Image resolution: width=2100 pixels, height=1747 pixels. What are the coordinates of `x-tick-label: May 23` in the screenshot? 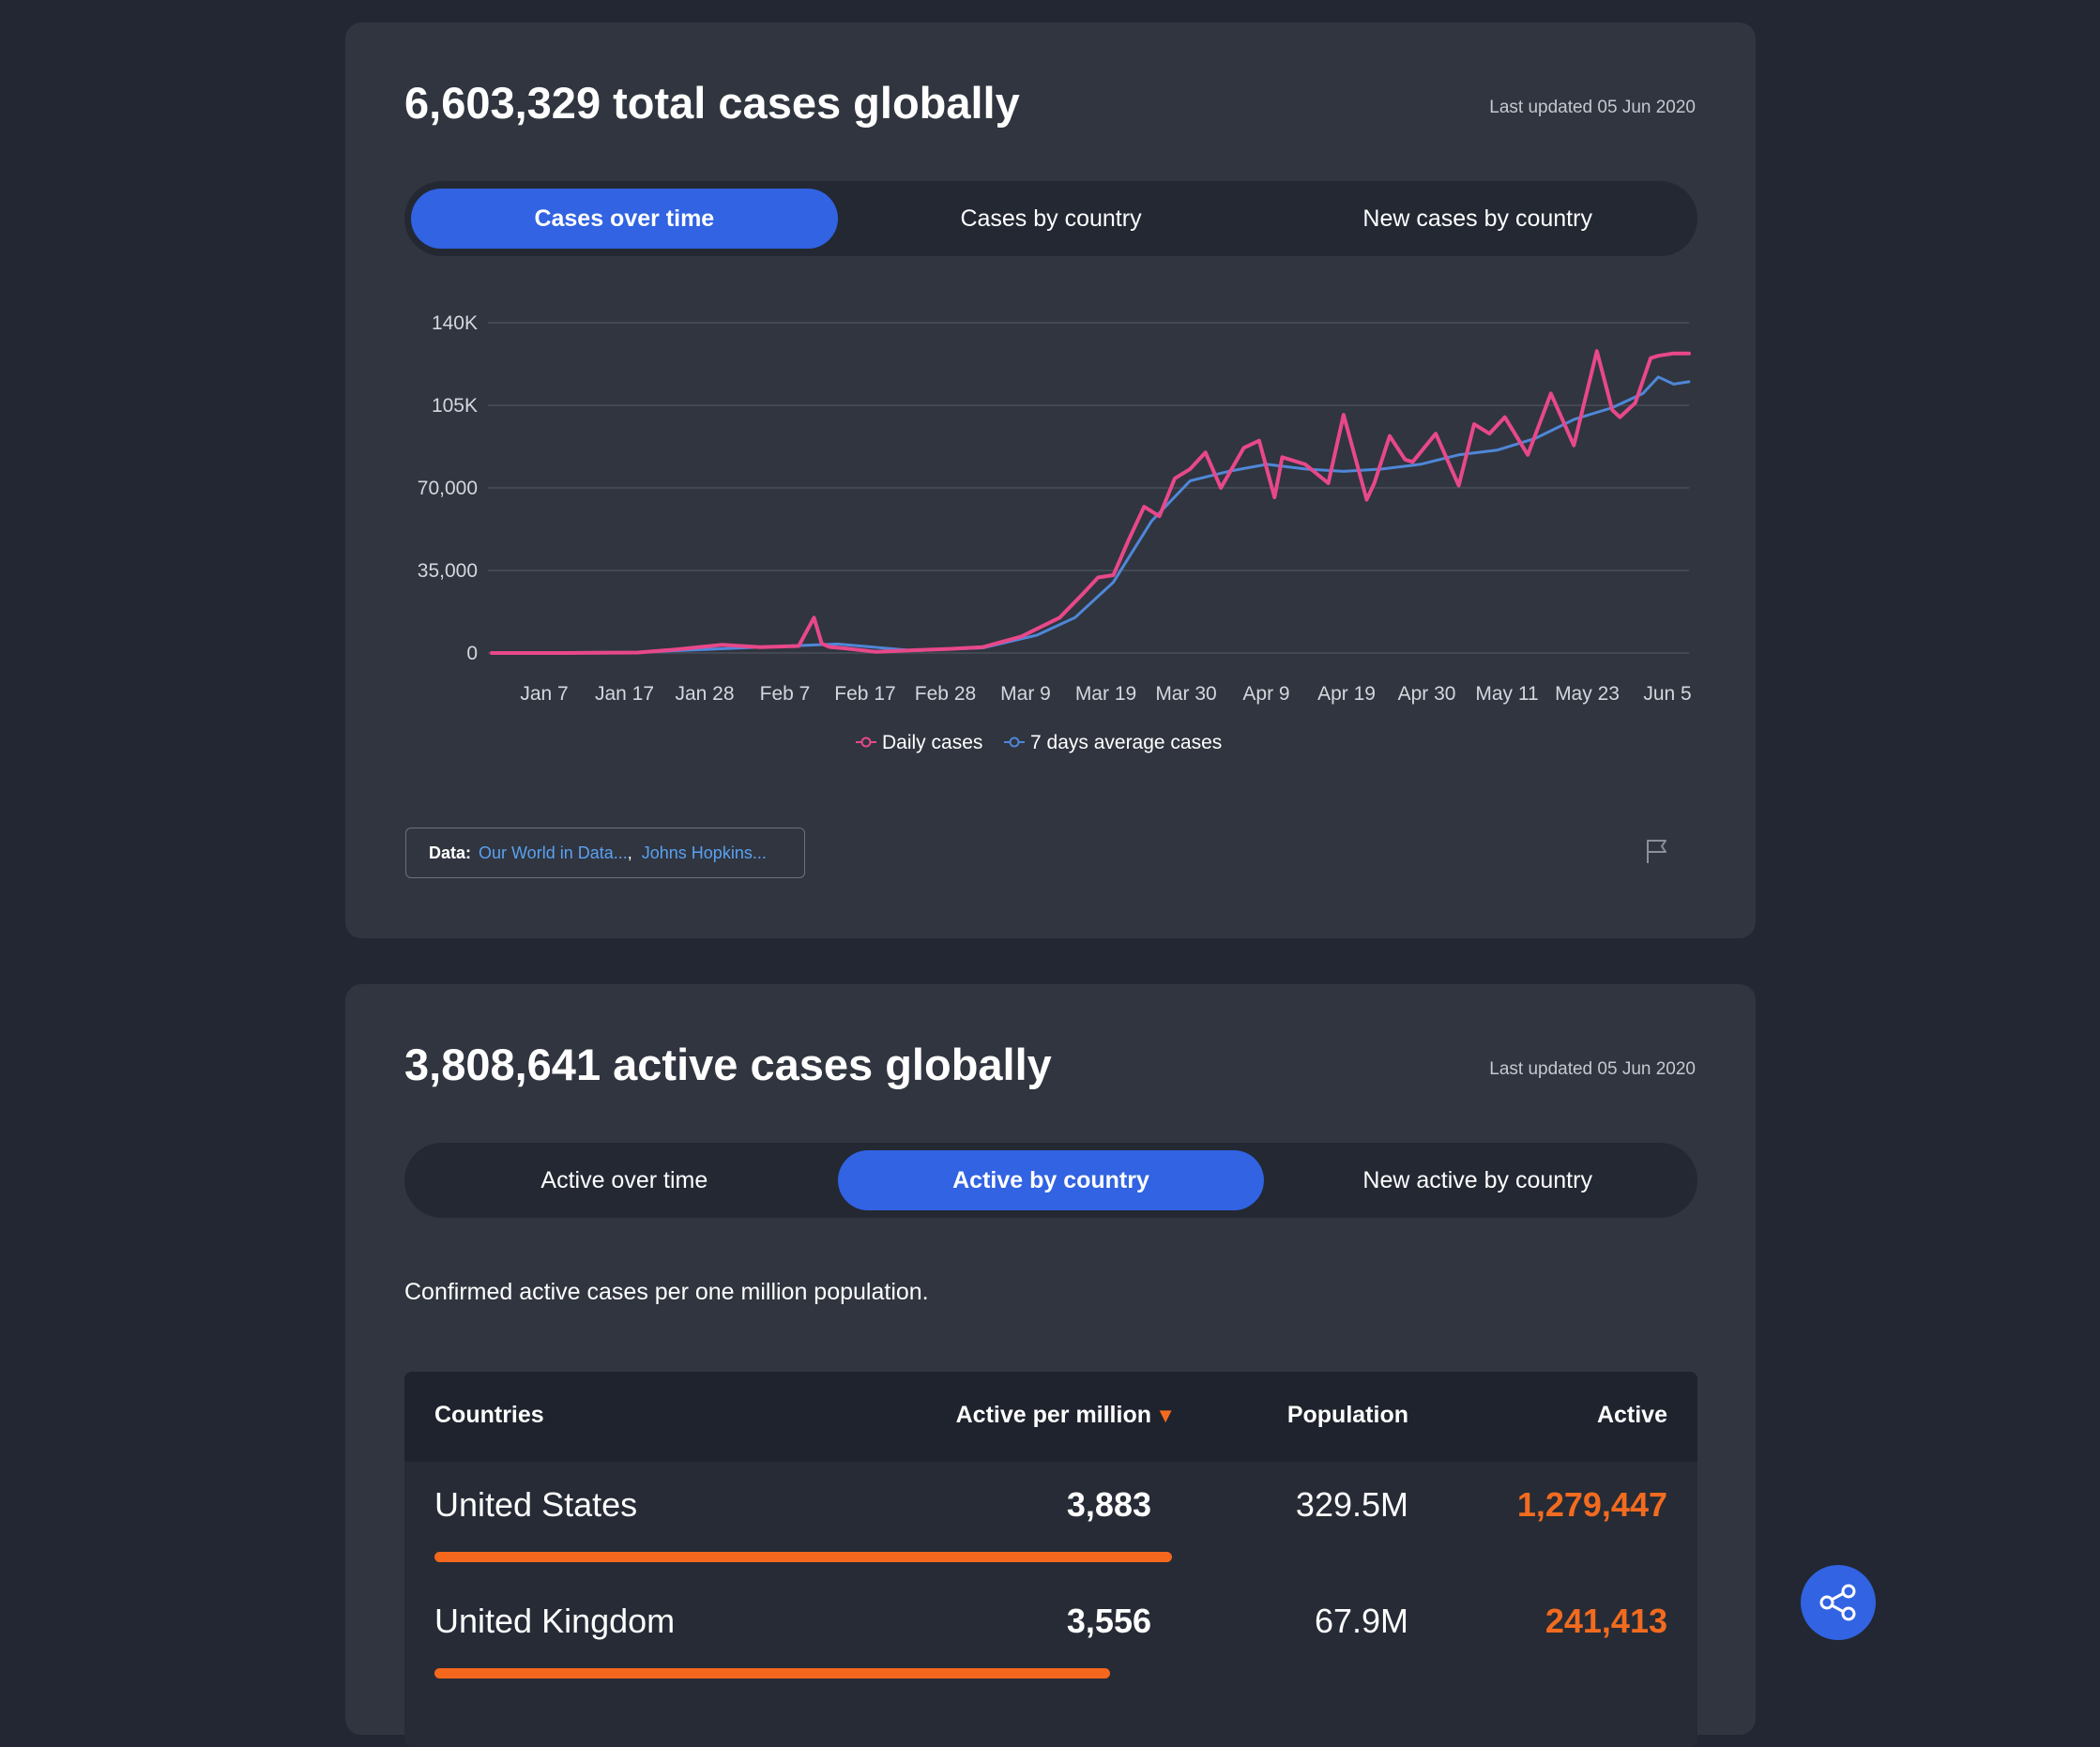 It's located at (1587, 694).